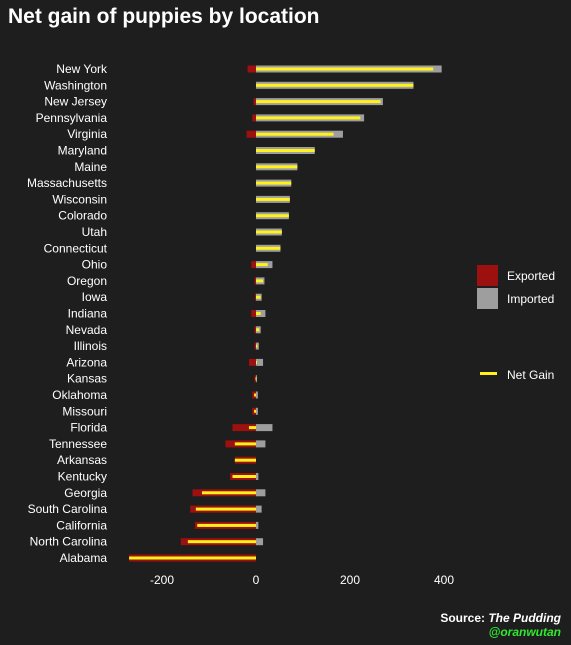 This screenshot has height=645, width=571. What do you see at coordinates (84, 558) in the screenshot?
I see `y-tick-label-alabama: Alabama` at bounding box center [84, 558].